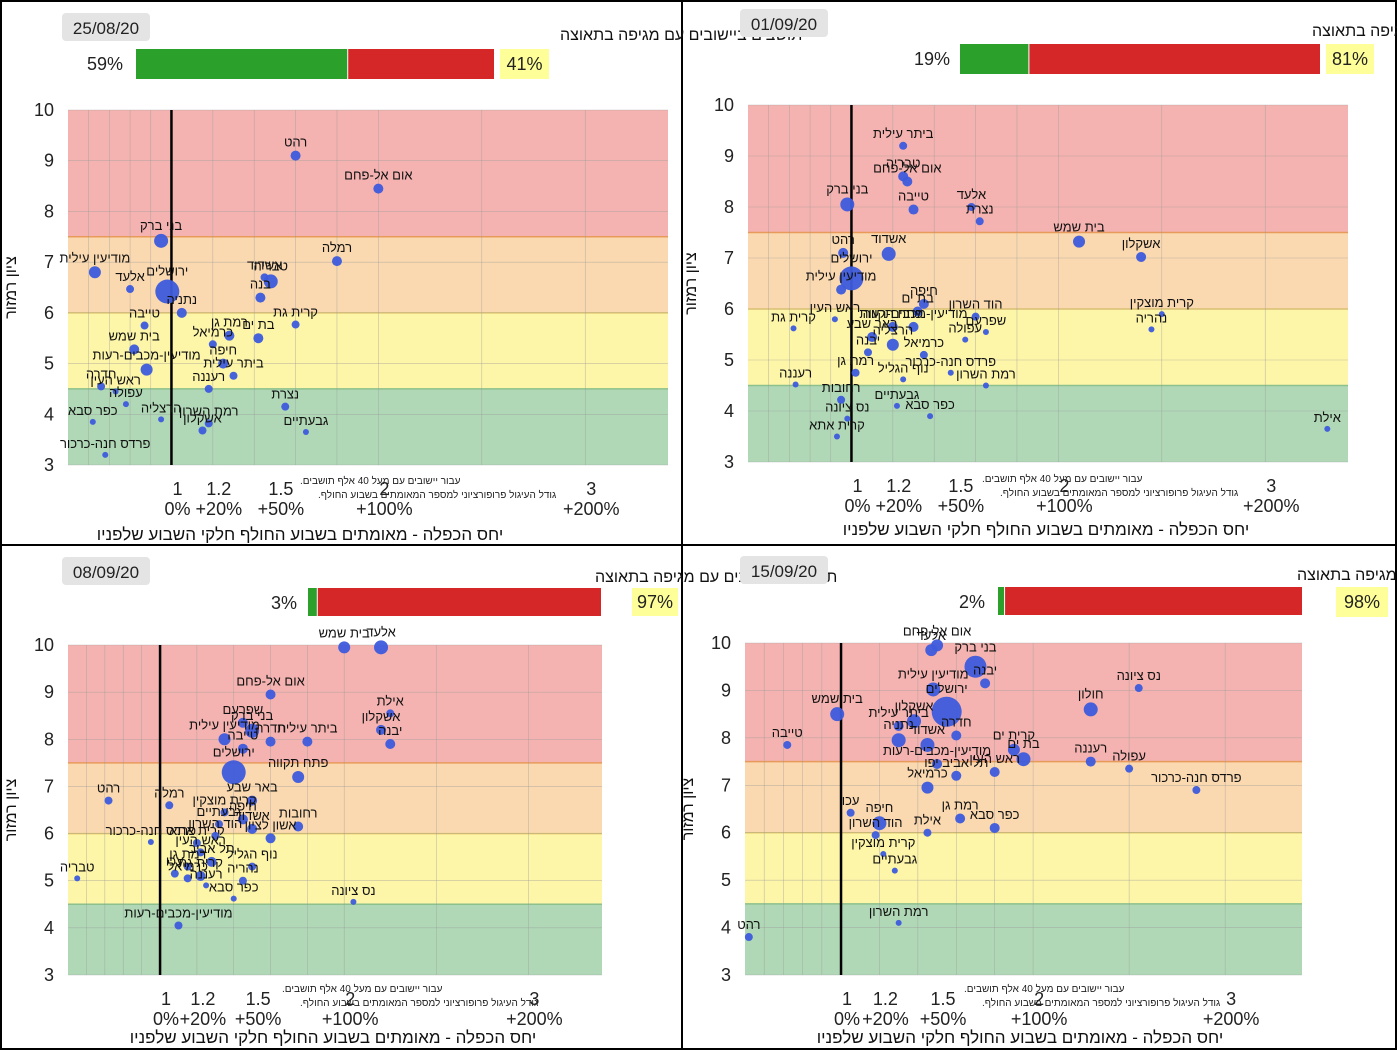  I want to click on x-tick-pct-label: +100%, so click(1064, 506).